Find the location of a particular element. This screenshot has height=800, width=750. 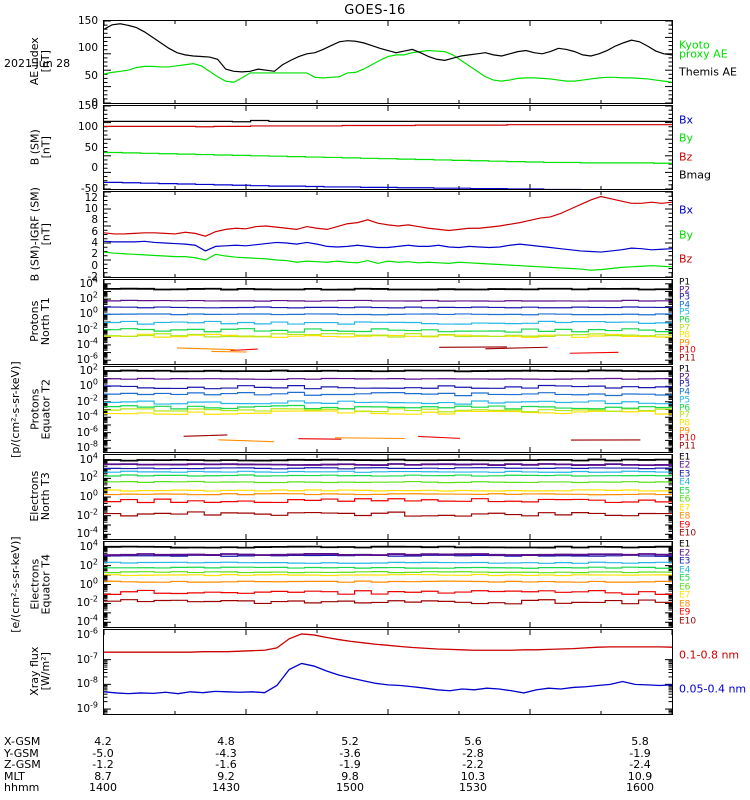

legend-item: P4 is located at coordinates (685, 305).